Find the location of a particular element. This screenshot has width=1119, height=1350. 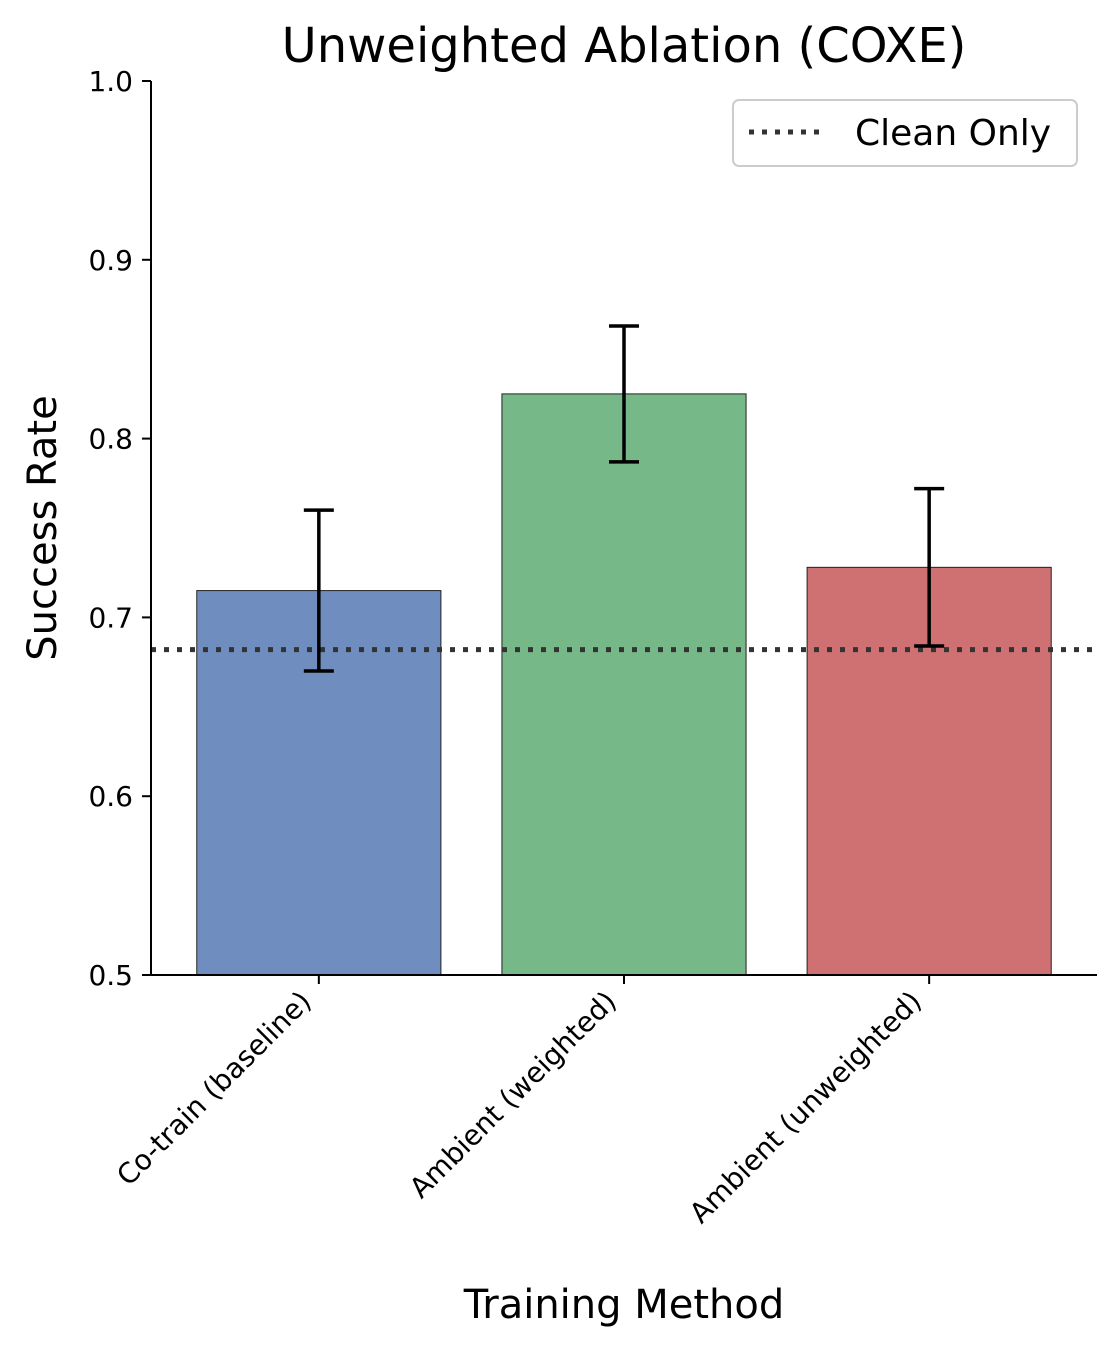

chart-title: Unweighted Ablation (COXE) is located at coordinates (624, 46).